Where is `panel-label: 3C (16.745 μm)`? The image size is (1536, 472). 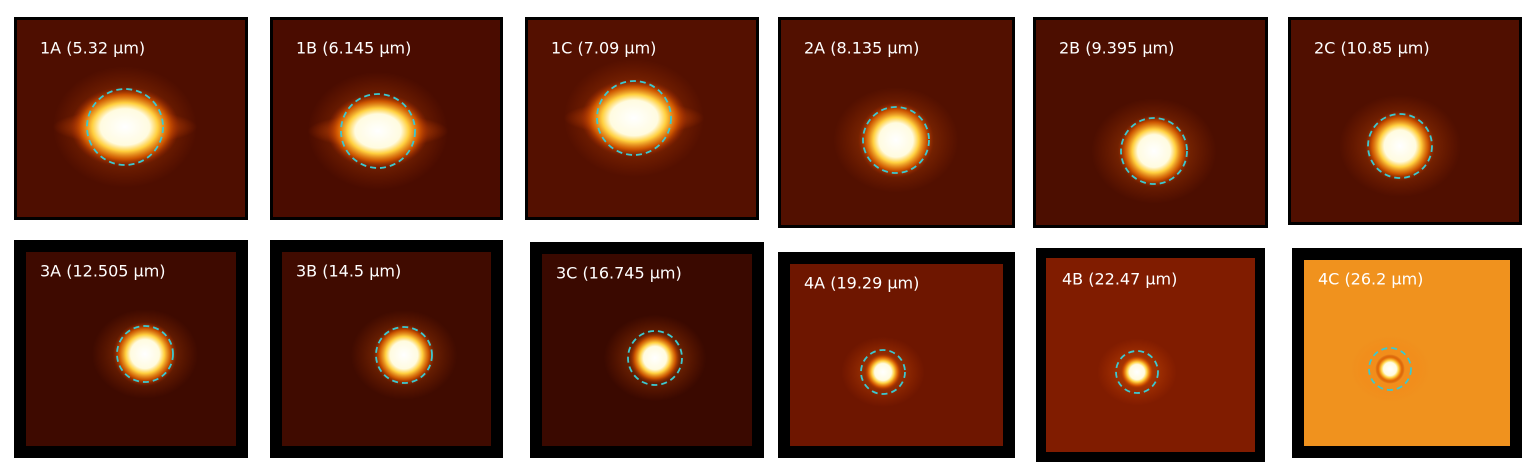 panel-label: 3C (16.745 μm) is located at coordinates (619, 273).